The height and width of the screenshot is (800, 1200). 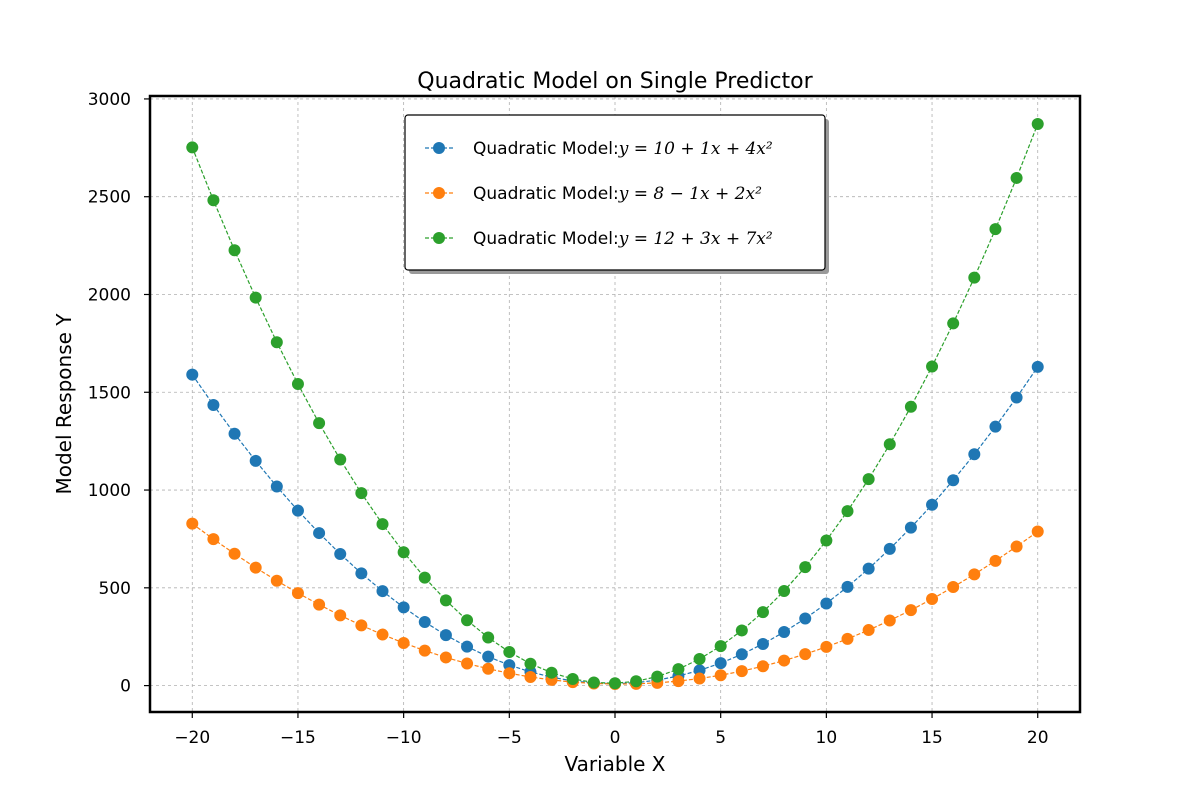 I want to click on legend-item-3: Quadratic Model:y = 12 + 3x + 7x², so click(x=599, y=239).